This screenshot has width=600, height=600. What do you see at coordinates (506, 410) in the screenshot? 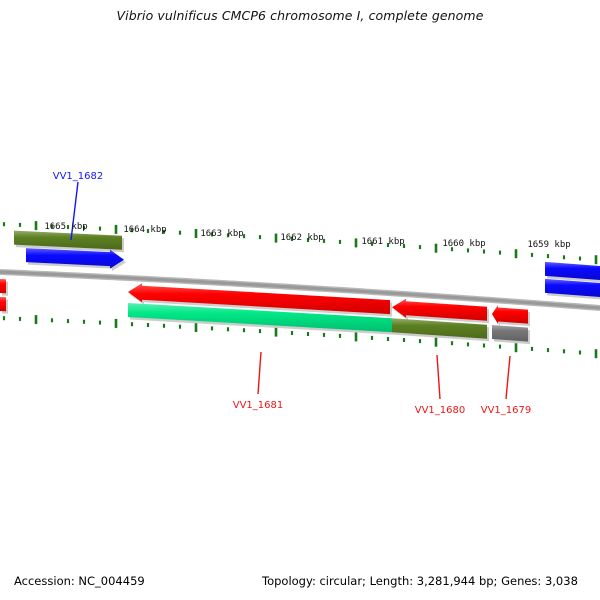
I see `gene-label-vv1_1679: VV1_1679` at bounding box center [506, 410].